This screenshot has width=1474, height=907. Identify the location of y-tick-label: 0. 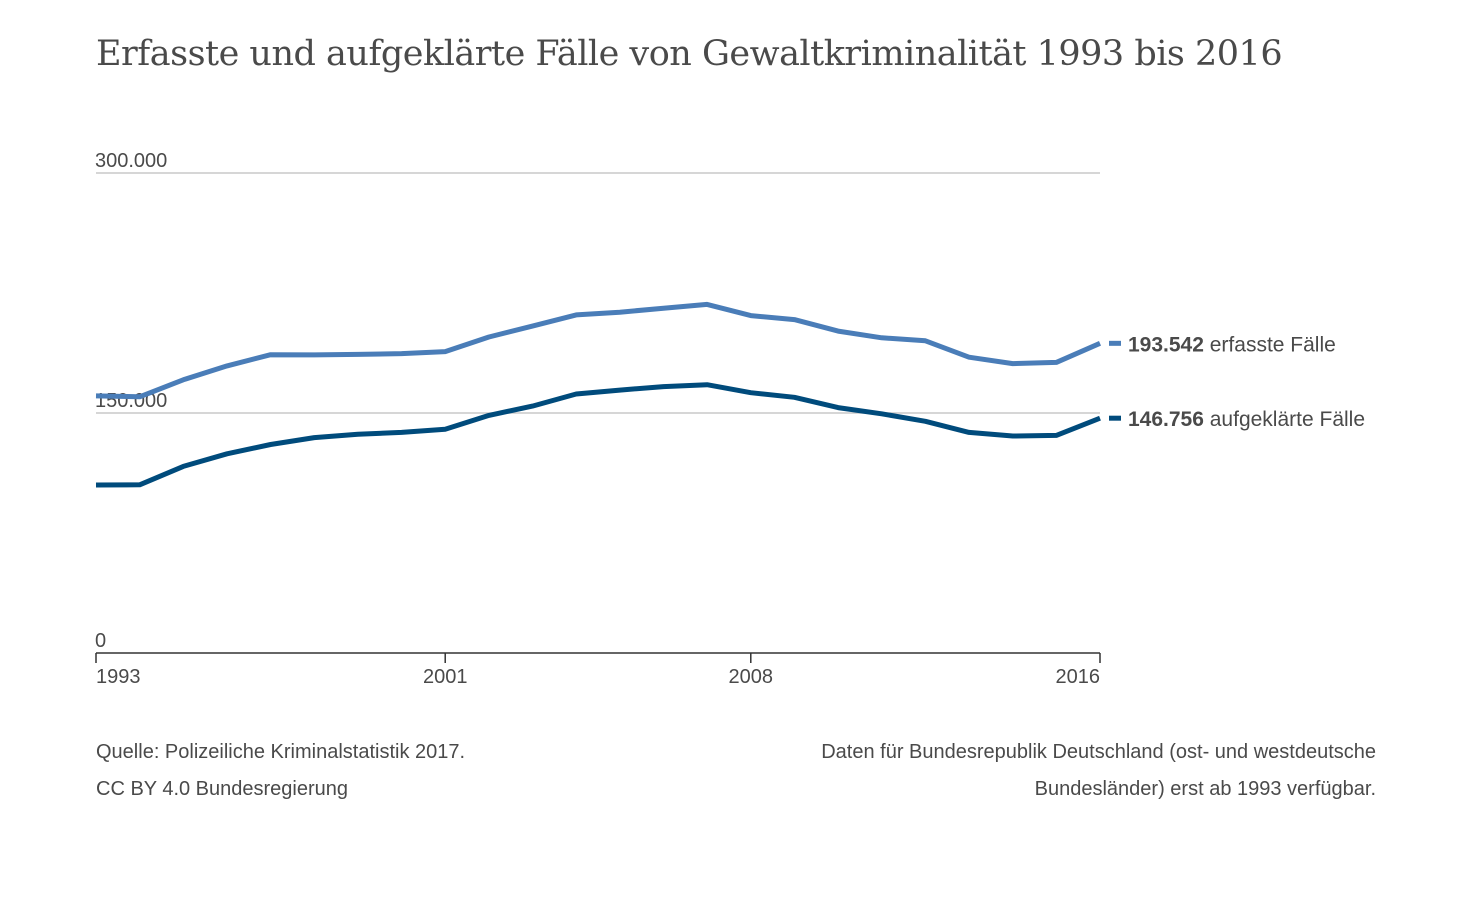
(100, 641).